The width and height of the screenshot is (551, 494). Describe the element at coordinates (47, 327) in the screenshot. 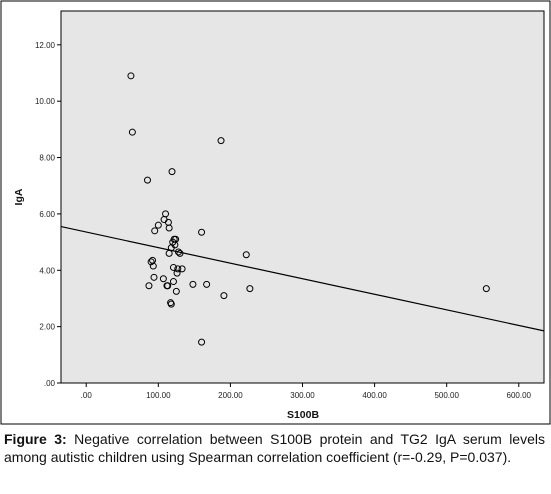

I see `y-tick-label: 2.00` at that location.